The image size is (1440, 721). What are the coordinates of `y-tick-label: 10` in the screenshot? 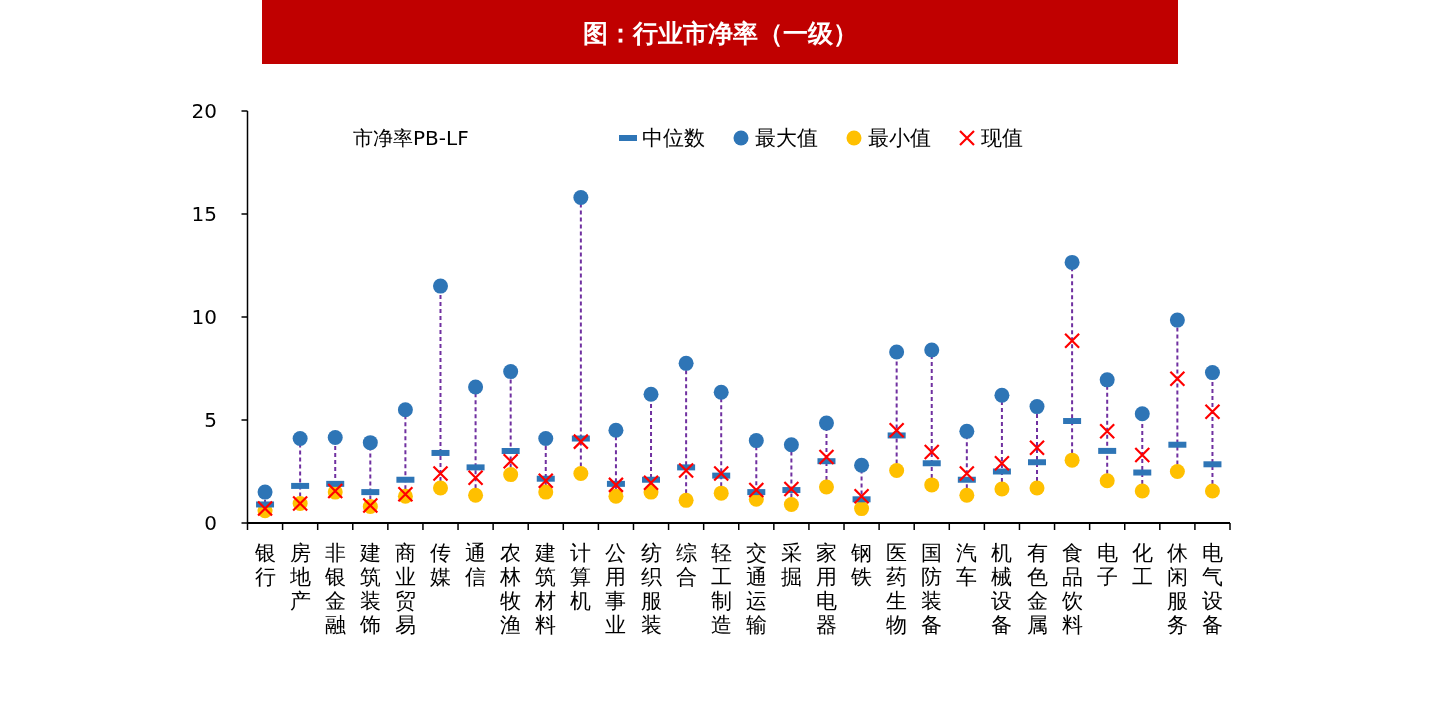 It's located at (204, 317).